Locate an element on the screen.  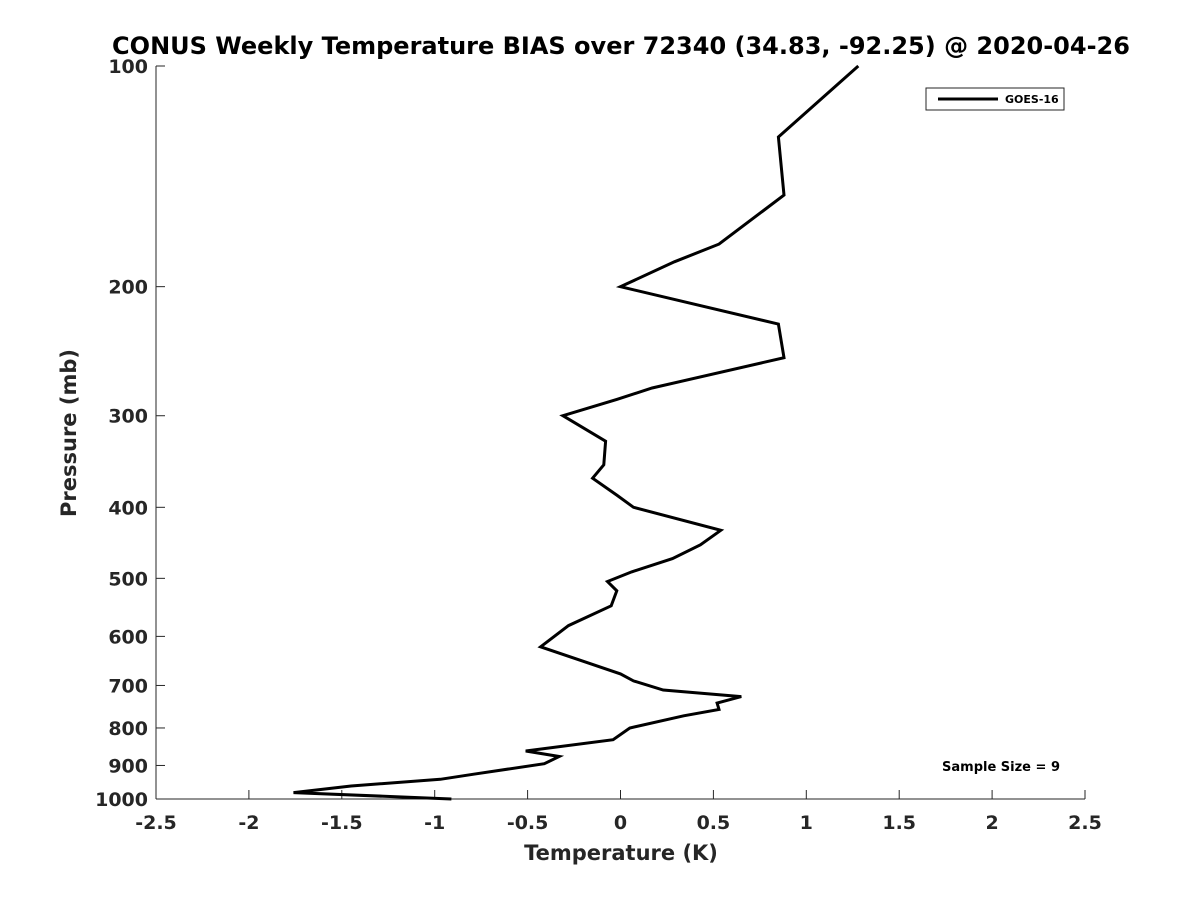
x-axis: -2.5 -2 -1.5 -1 -0.5 0 0.5 1 1.5 2 2.5 is located at coordinates (618, 812).